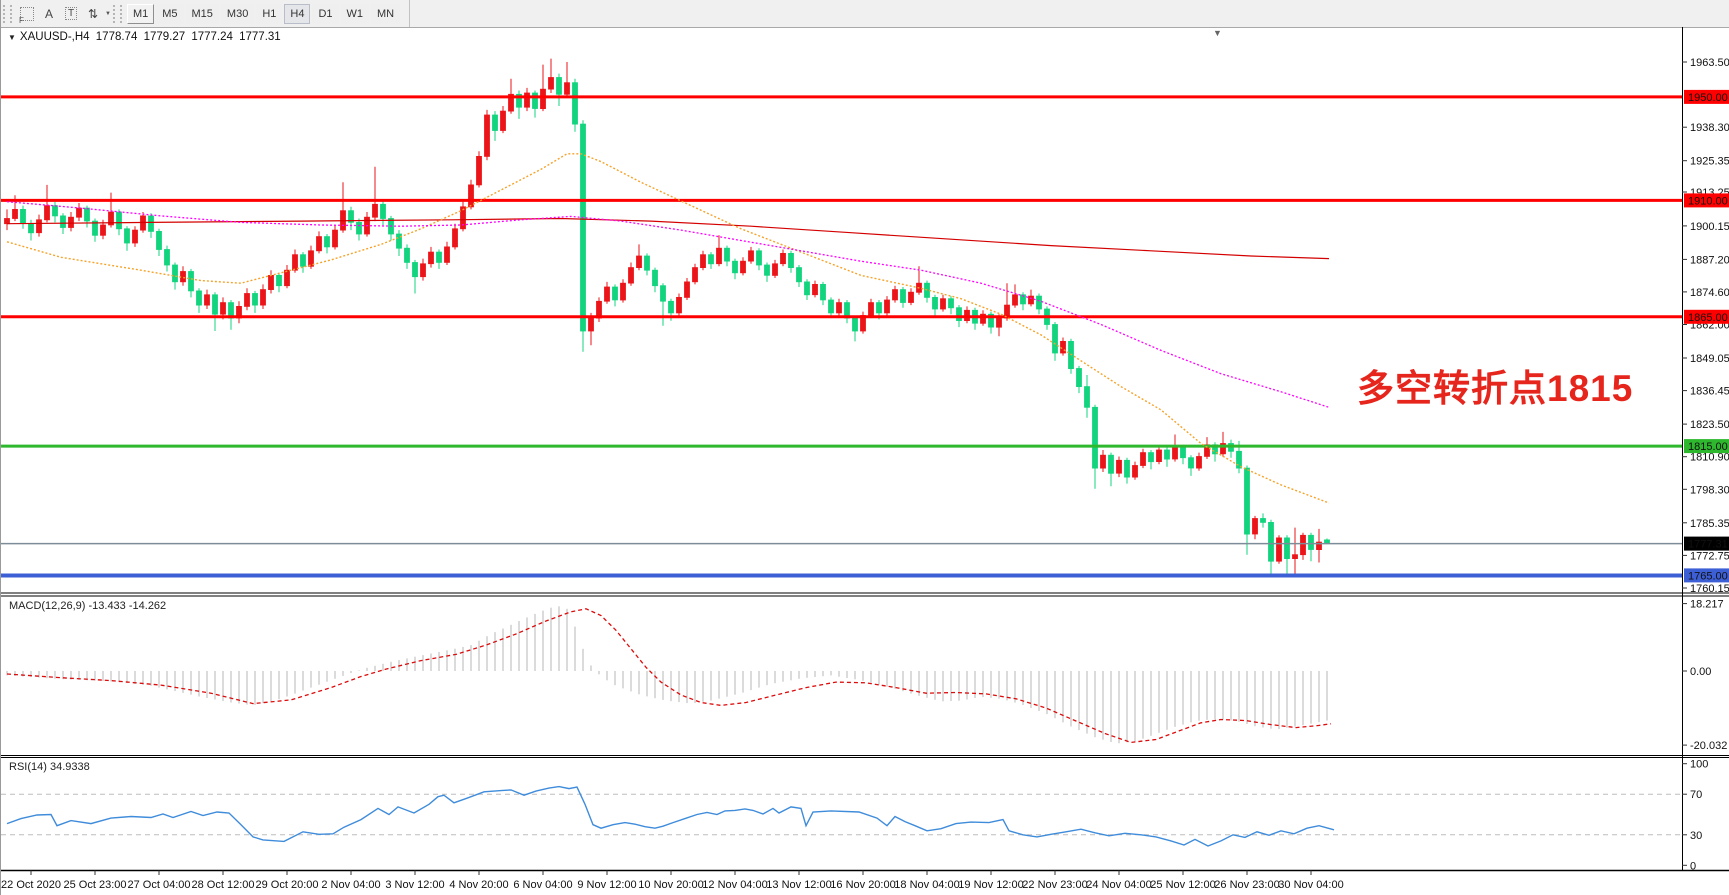  I want to click on svg-text: 1772.75, so click(1709, 556).